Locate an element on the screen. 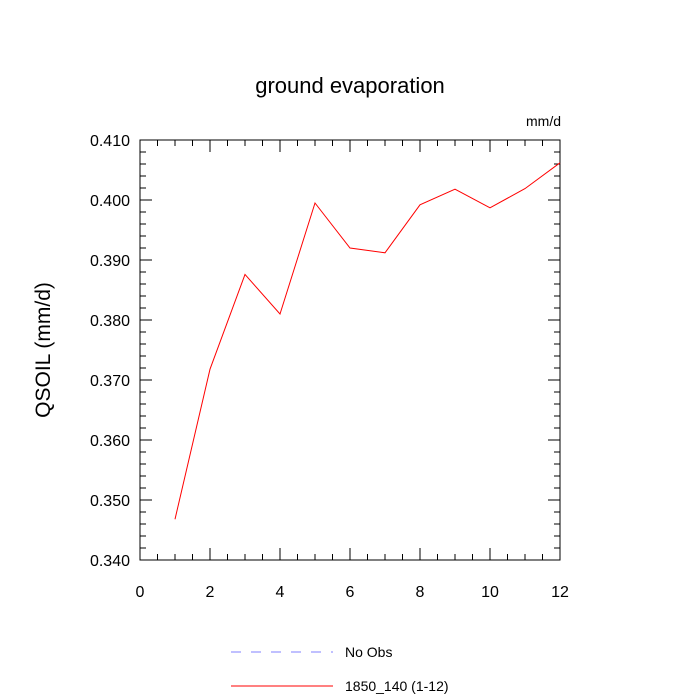 This screenshot has width=700, height=700. y-tick-label: 0.380 is located at coordinates (110, 321).